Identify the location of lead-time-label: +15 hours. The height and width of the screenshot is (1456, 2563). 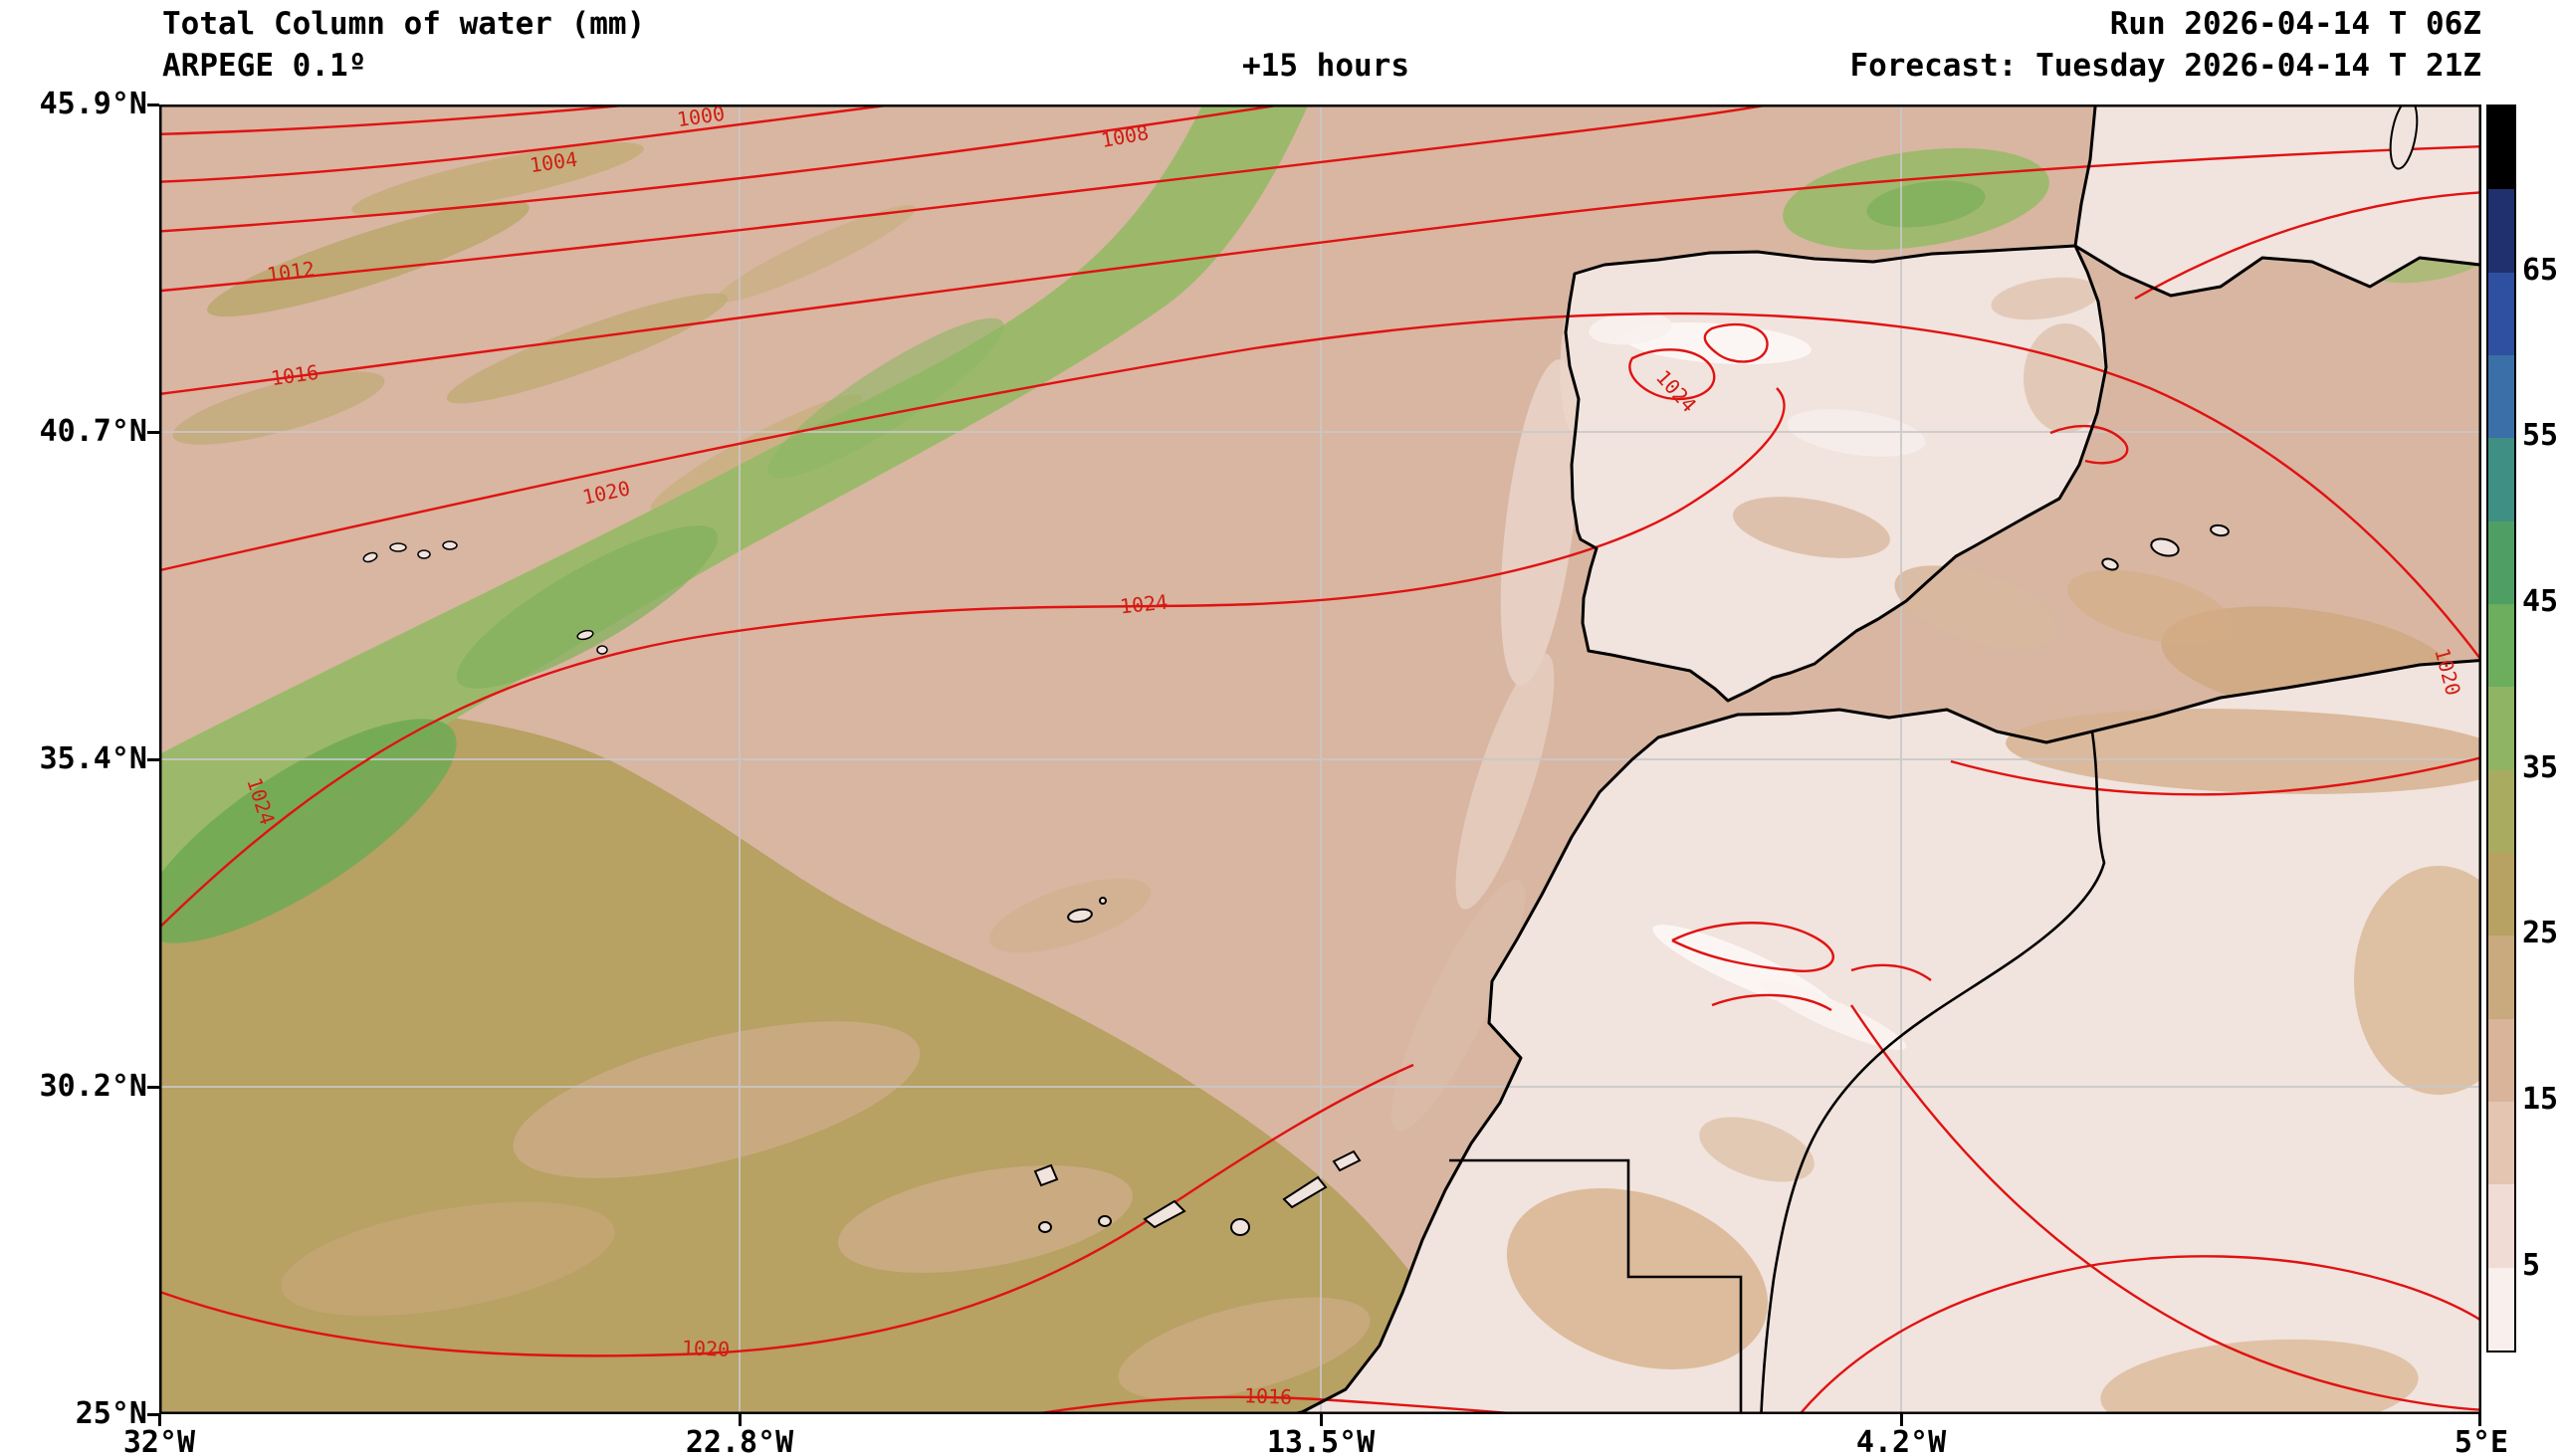
(1325, 66).